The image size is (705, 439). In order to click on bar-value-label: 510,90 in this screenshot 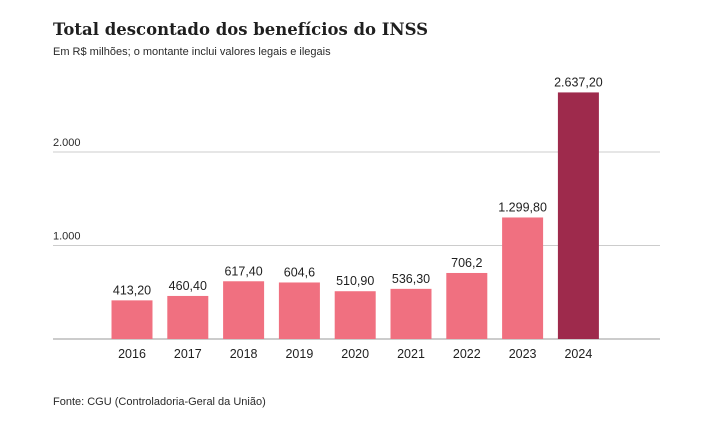, I will do `click(355, 281)`.